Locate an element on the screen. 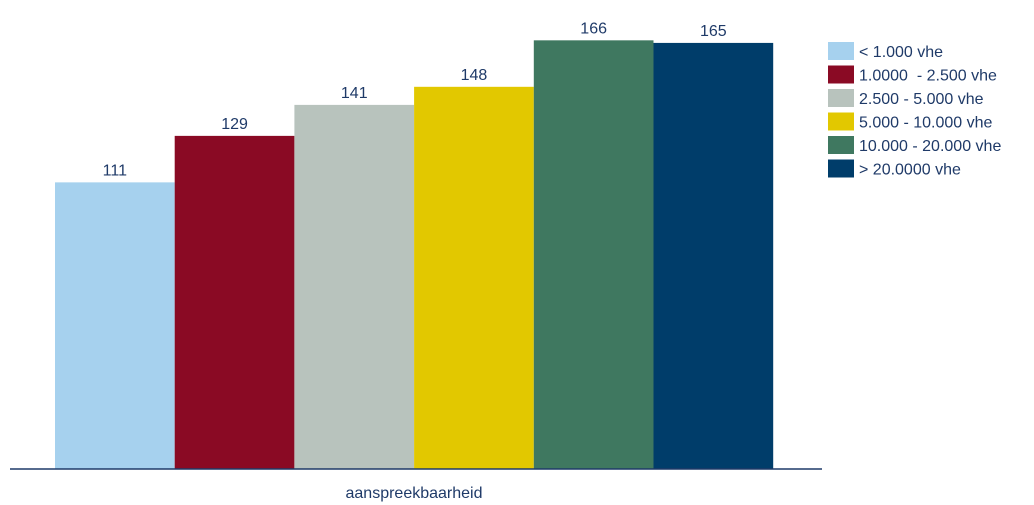  legend-label-4: 5.000 - 10.000 vhe is located at coordinates (926, 123).